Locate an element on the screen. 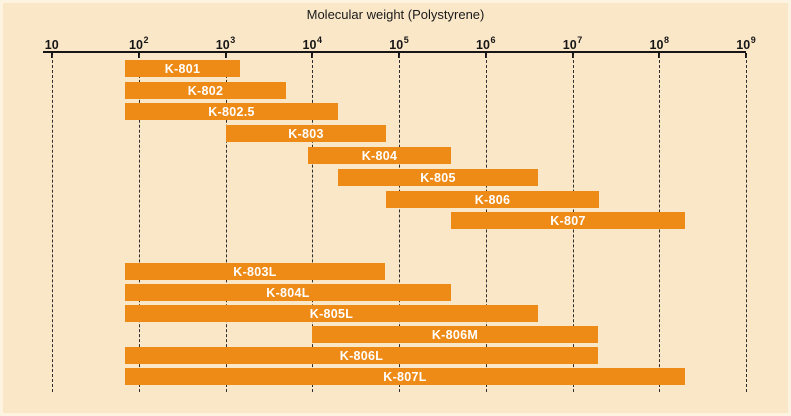 This screenshot has height=416, width=791. range-bar-K-805L: K-805L is located at coordinates (331, 313).